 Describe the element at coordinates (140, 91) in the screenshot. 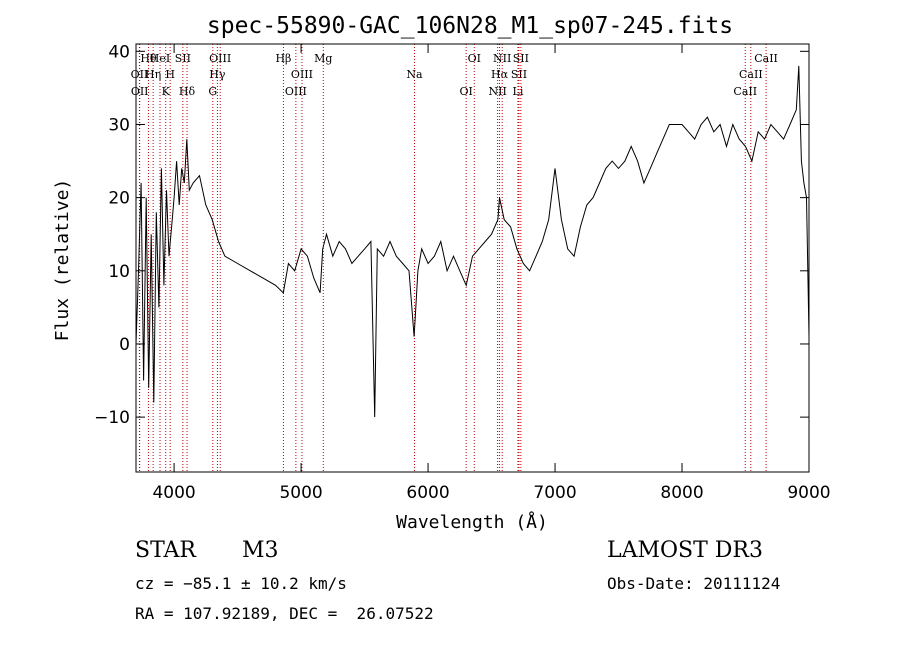

I see `marker-label: OII` at that location.